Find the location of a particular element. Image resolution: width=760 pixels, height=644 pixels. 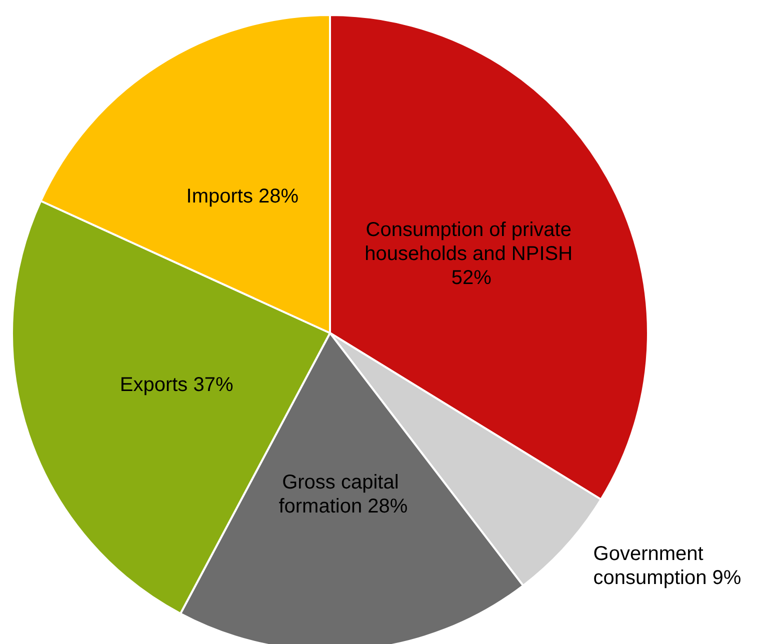

data-label: 52% is located at coordinates (471, 277).